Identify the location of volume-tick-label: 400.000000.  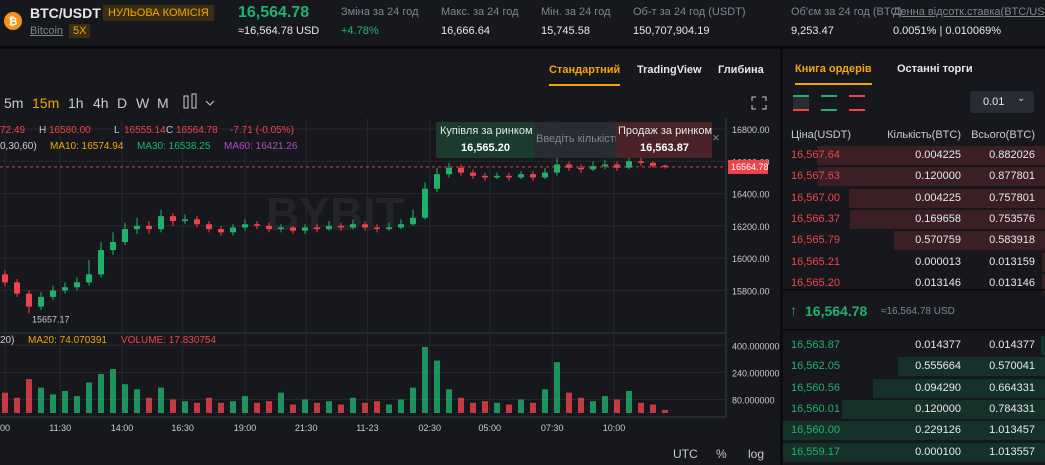
(756, 346).